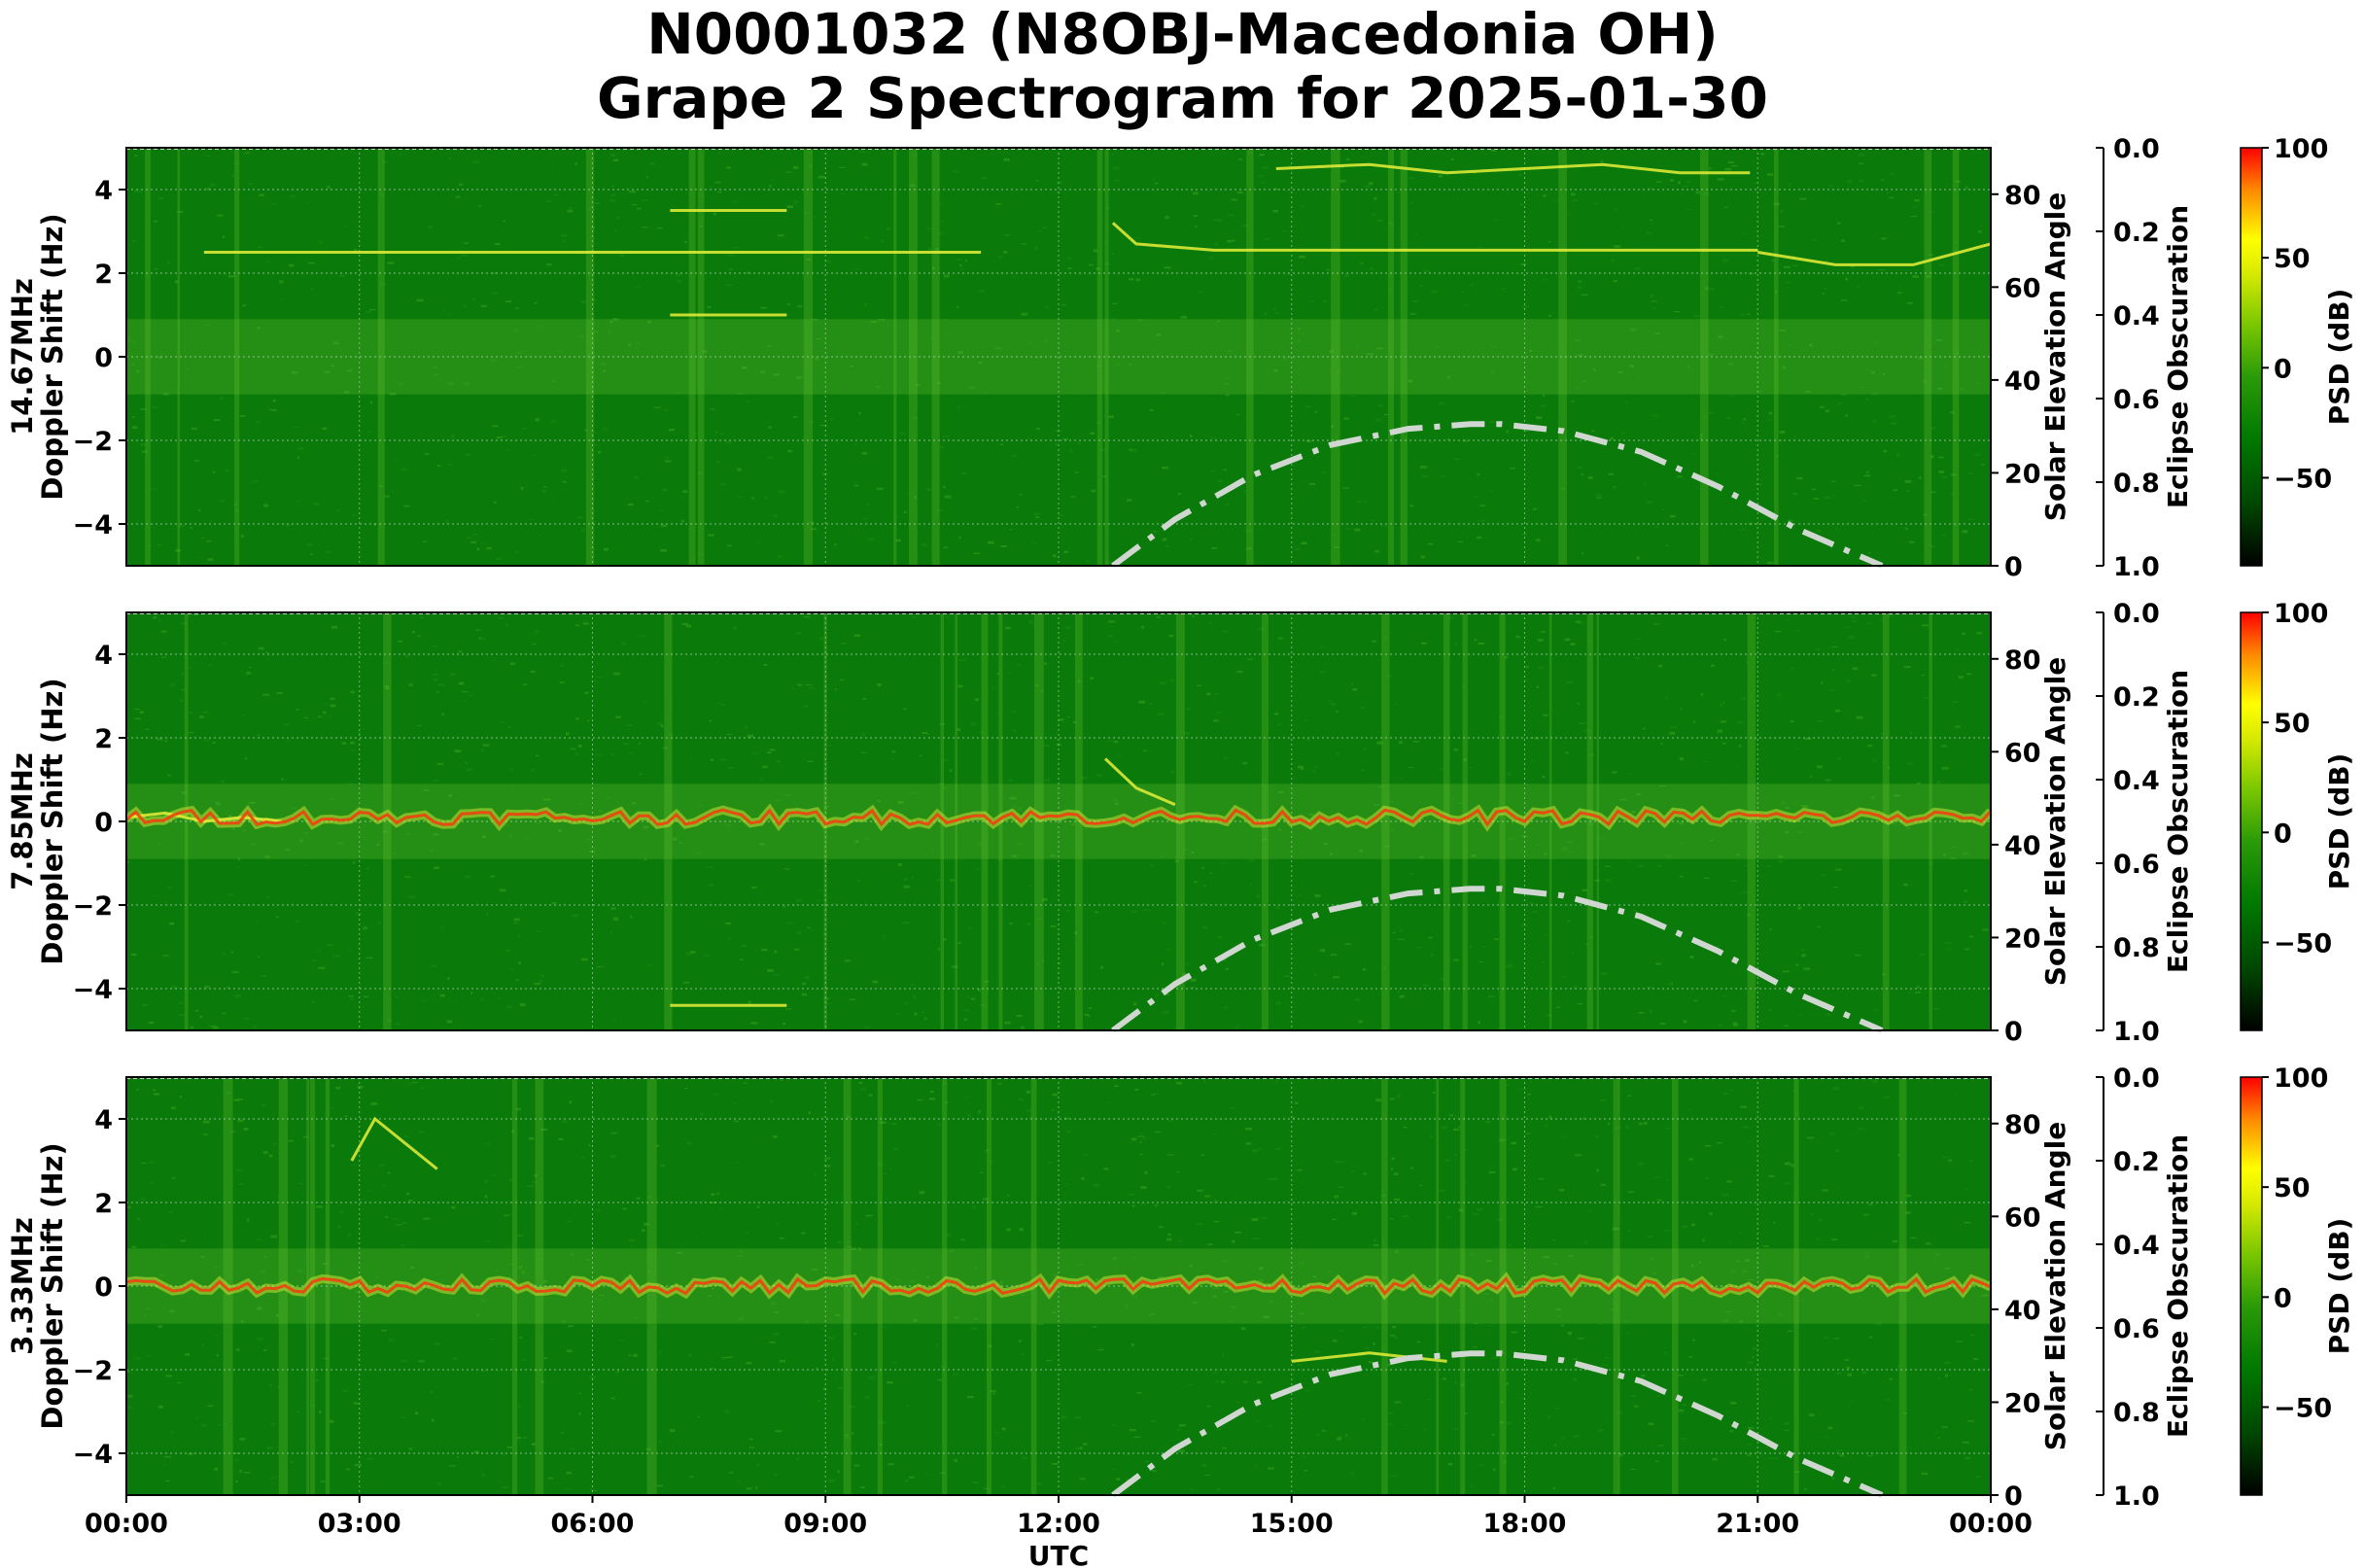 The image size is (2365, 1568). I want to click on eclipse-tick-label: 0.2, so click(2136, 697).